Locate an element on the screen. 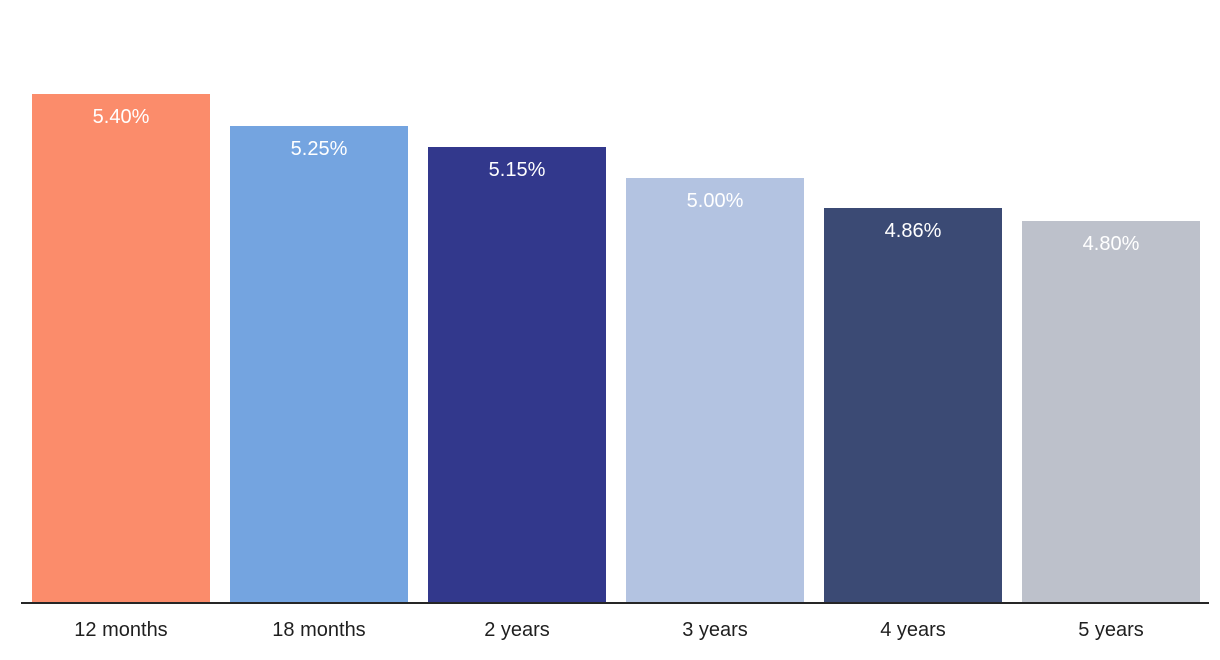 This screenshot has width=1220, height=660. bar: 4.86% is located at coordinates (913, 405).